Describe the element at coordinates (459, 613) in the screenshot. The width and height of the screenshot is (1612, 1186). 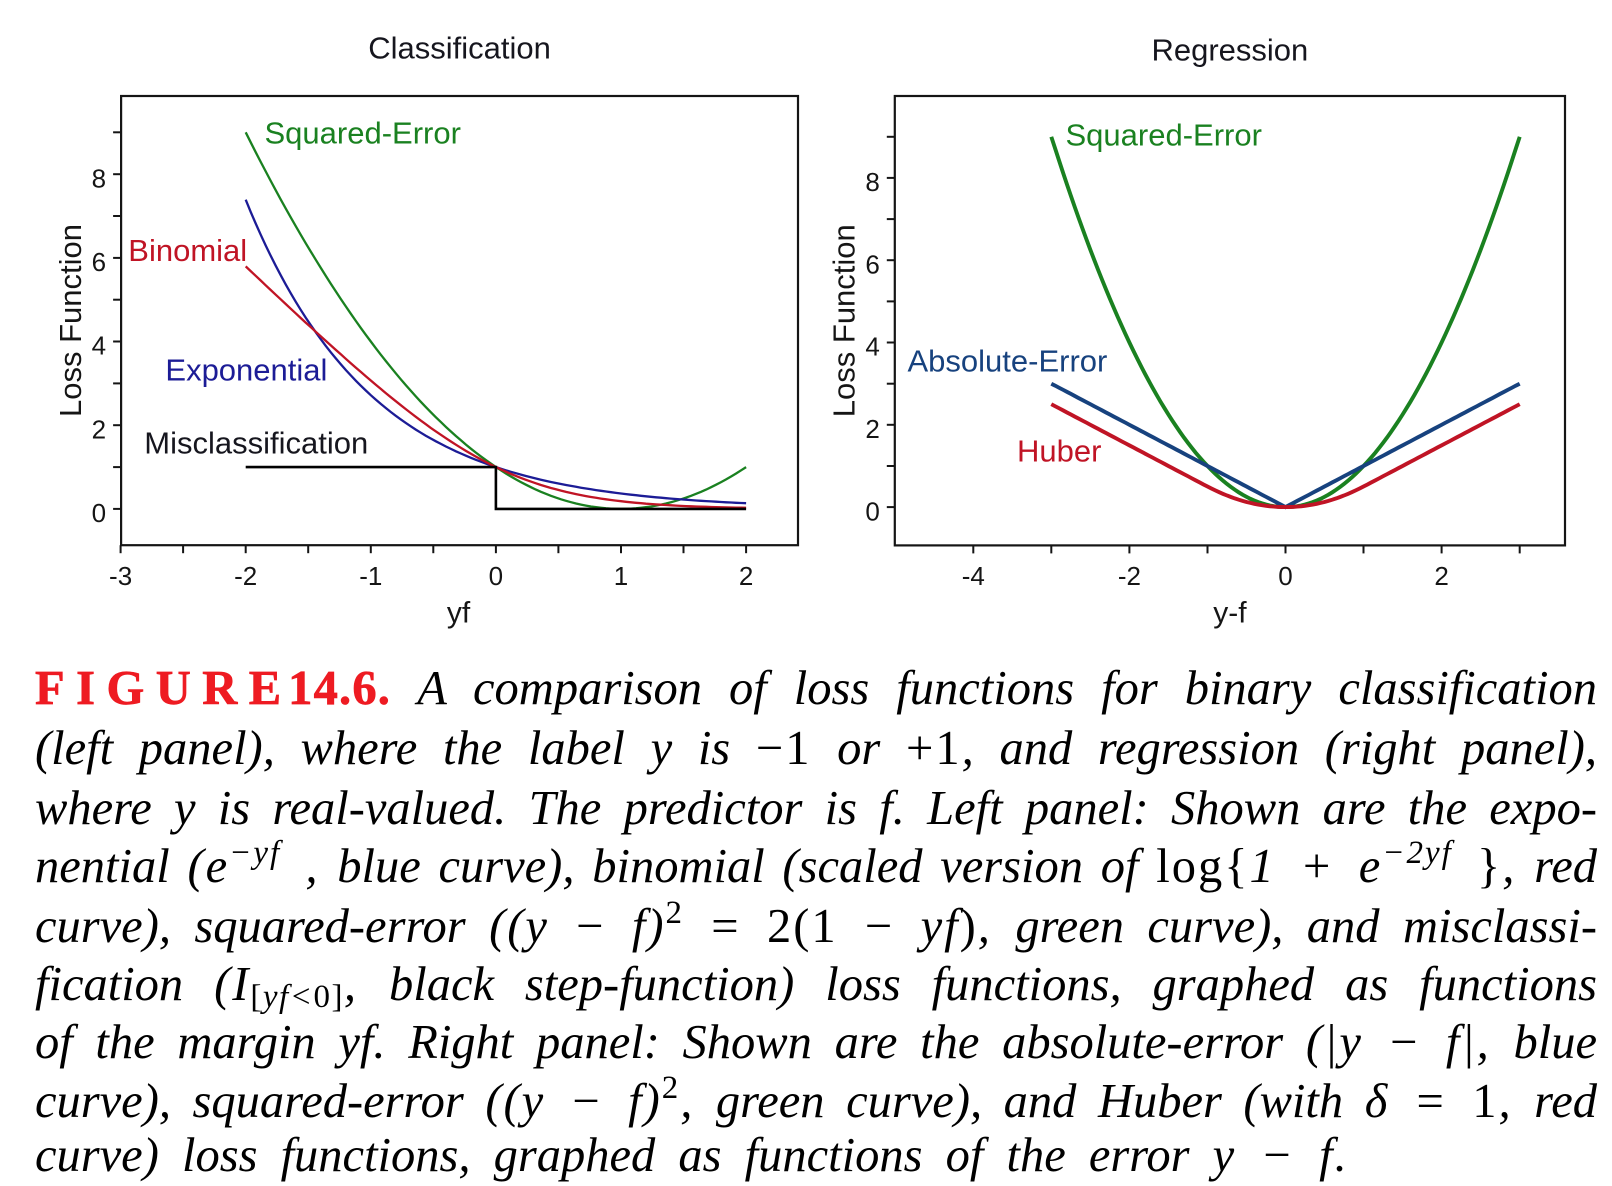
I see `svg-text: yf` at that location.